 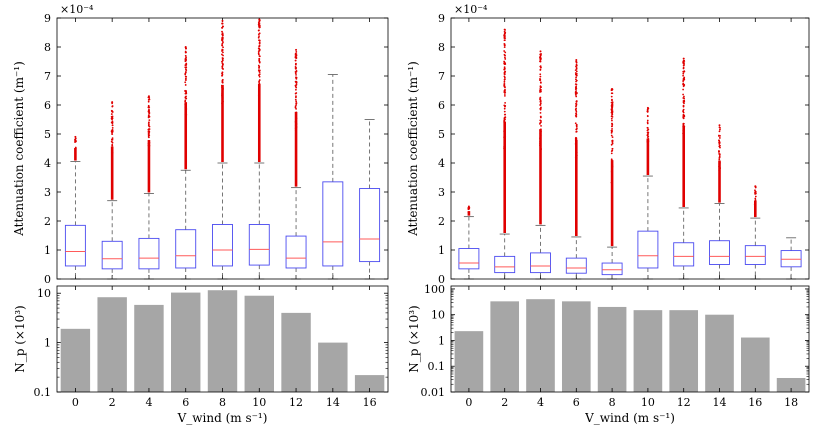 What do you see at coordinates (434, 289) in the screenshot?
I see `y-tick-label: 100` at bounding box center [434, 289].